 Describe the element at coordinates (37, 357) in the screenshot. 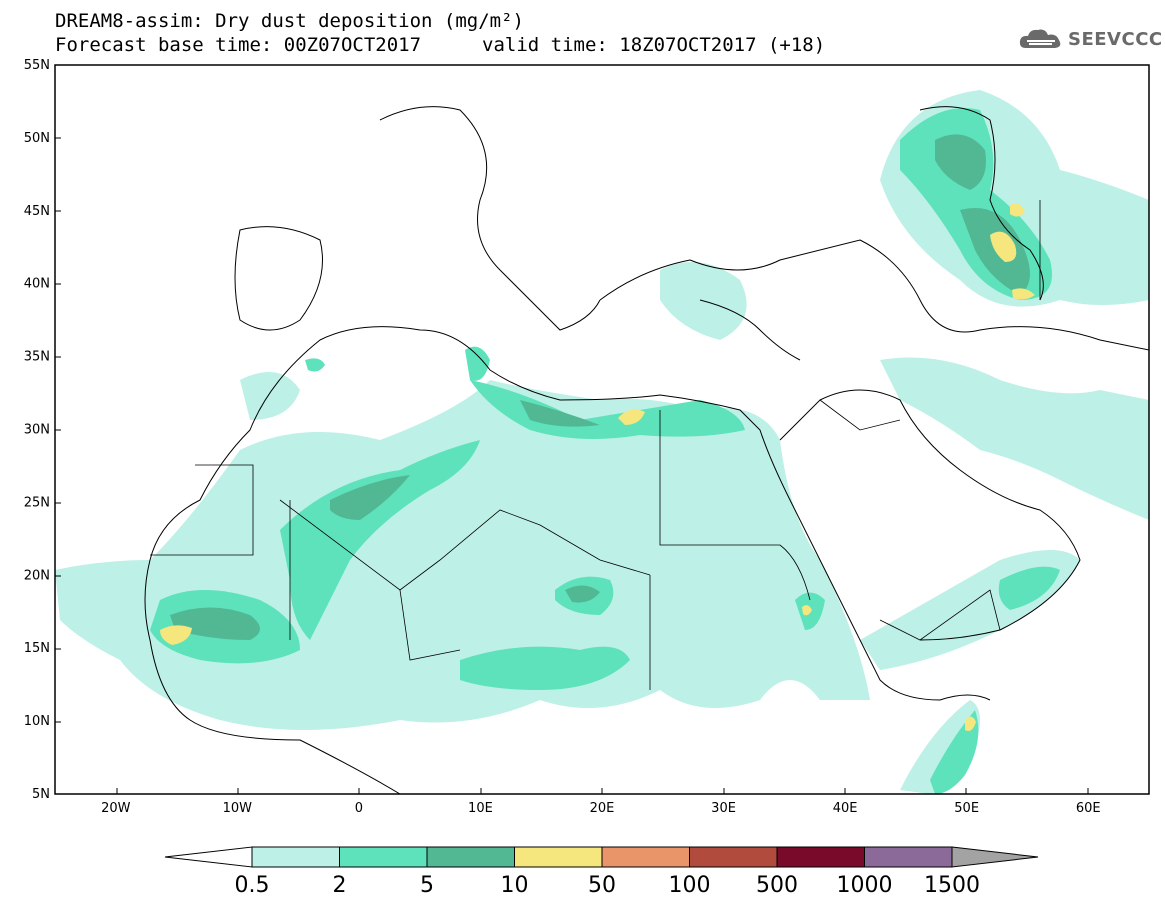

I see `lat-label: 35N` at that location.